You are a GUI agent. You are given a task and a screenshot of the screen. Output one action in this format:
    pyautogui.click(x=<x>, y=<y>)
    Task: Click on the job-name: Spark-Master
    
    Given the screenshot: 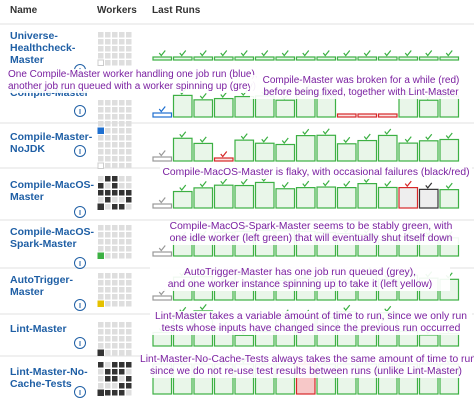 What is the action you would take?
    pyautogui.click(x=43, y=244)
    